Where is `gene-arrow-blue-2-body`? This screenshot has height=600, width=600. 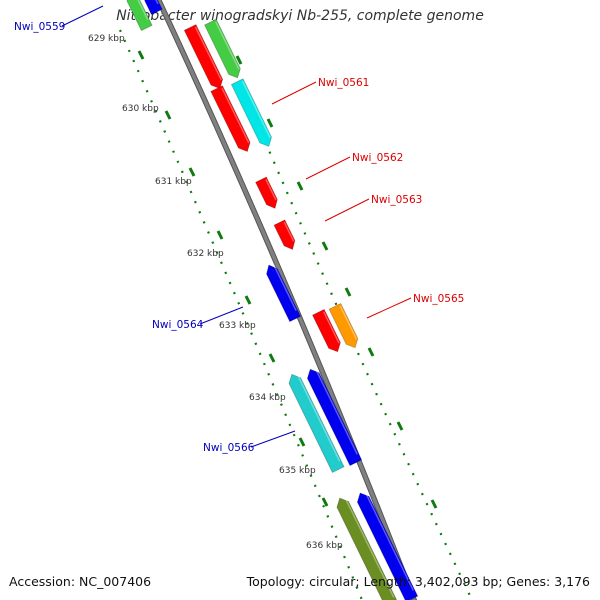
gene-arrow-blue-2-body is located at coordinates (335, 417).